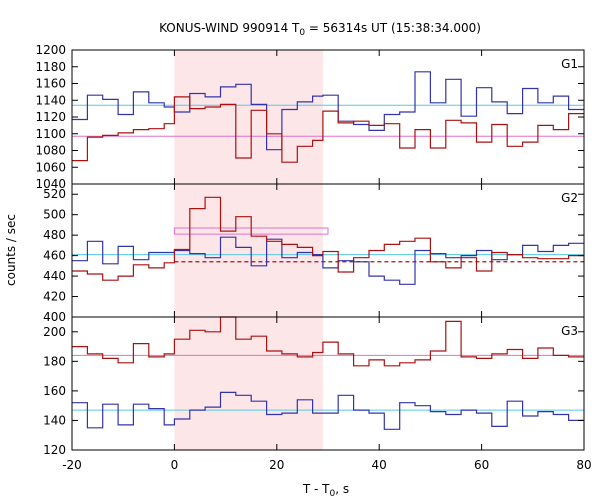 The image size is (600, 500). Describe the element at coordinates (50, 167) in the screenshot. I see `y-tick-label: 1060` at that location.